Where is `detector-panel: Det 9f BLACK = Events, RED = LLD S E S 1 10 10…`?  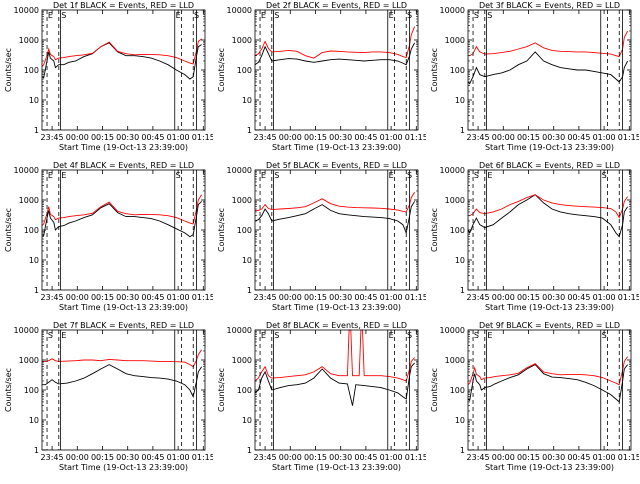 detector-panel: Det 9f BLACK = Events, RED = LLD S E S 1 10 10… is located at coordinates (533, 400).